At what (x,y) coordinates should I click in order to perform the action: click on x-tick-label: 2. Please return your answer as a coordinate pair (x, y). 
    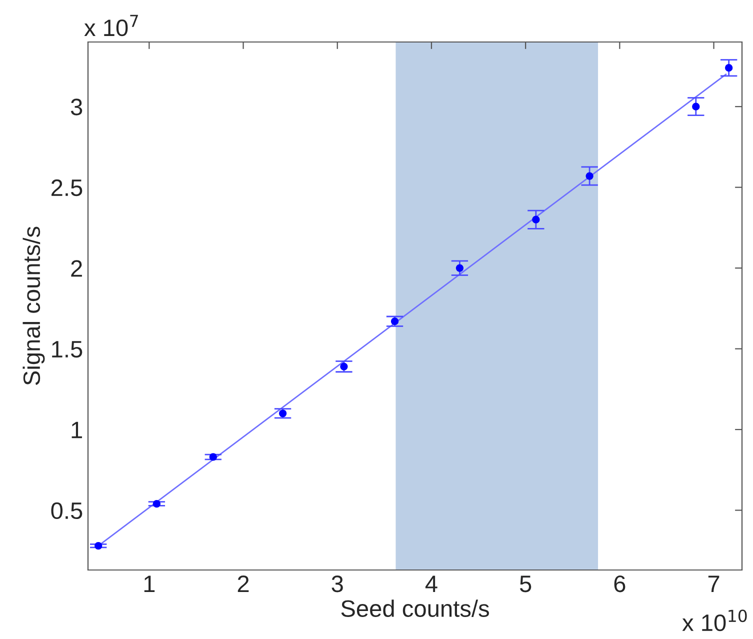
    Looking at the image, I should click on (243, 583).